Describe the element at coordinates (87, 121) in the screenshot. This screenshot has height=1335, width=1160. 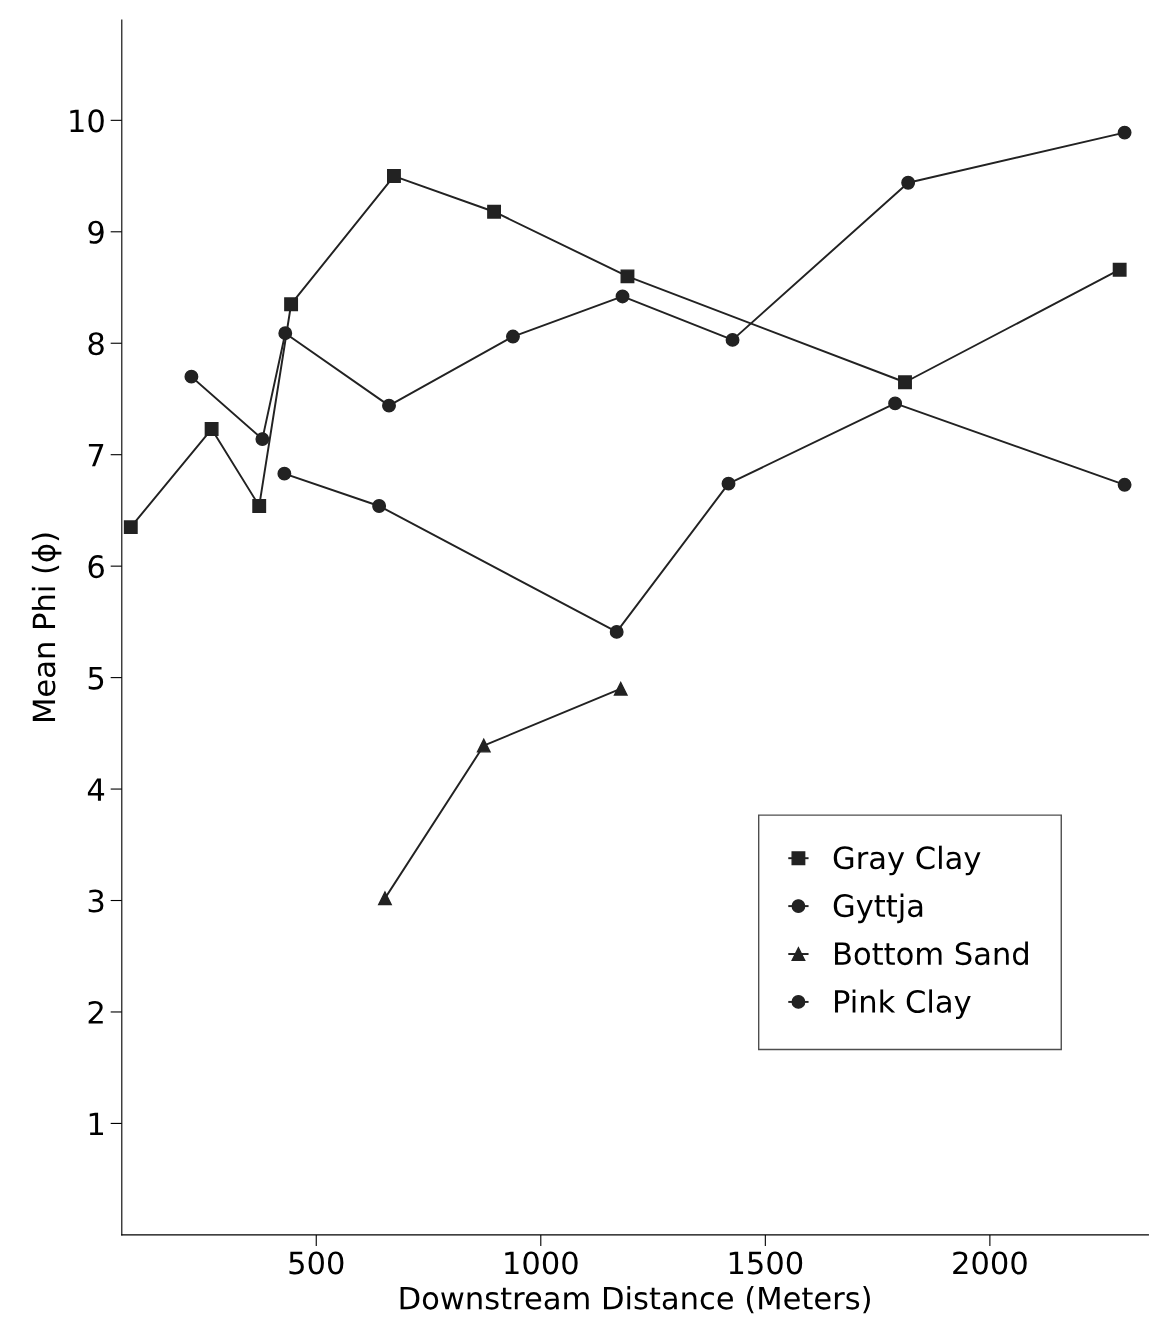
I see `y-tick-label: 10` at that location.